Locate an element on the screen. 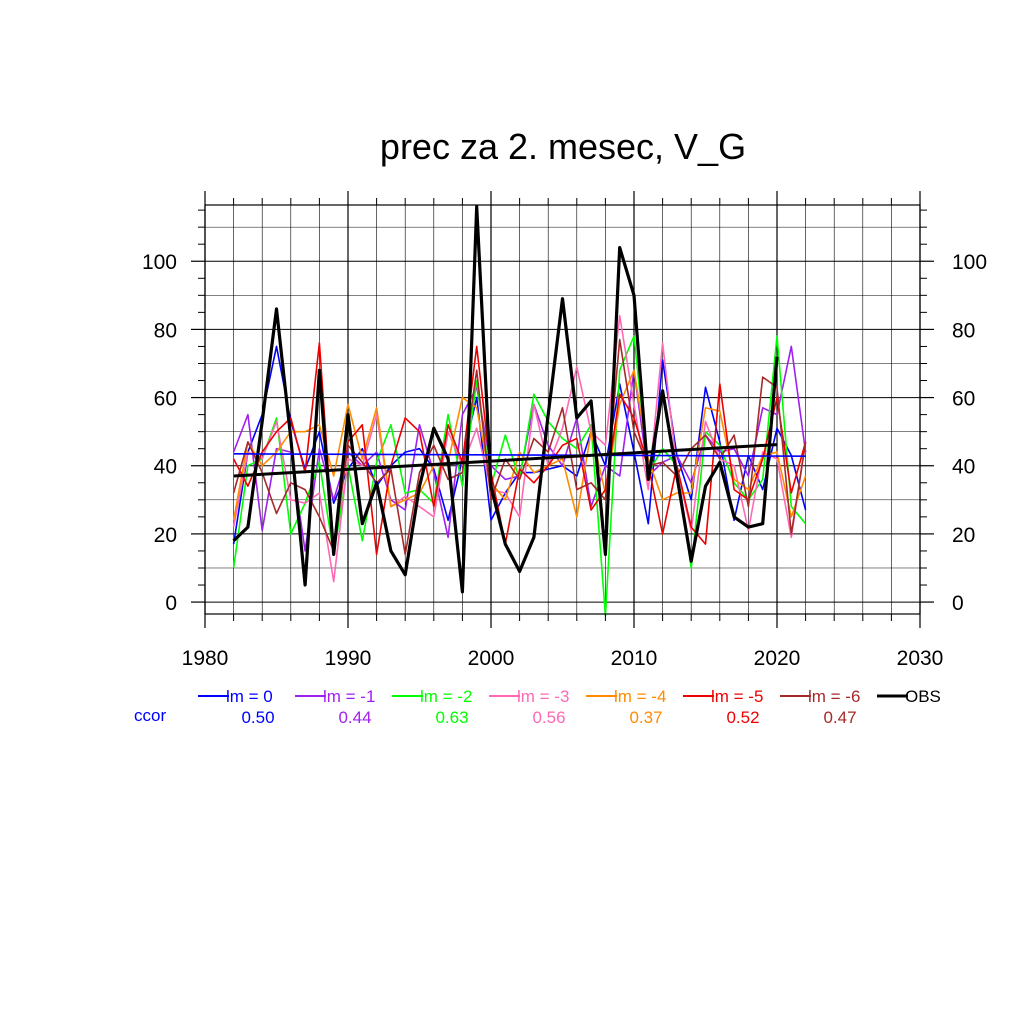 The height and width of the screenshot is (1024, 1024). ccor-value-0: 0.50 is located at coordinates (257, 717).